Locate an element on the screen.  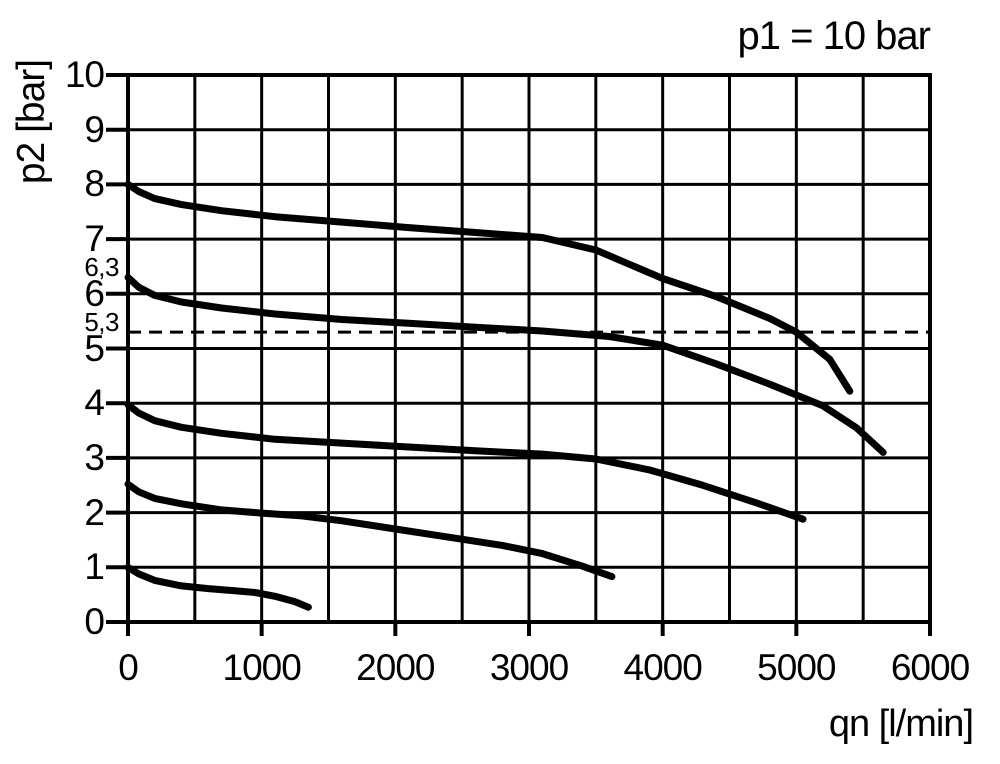
y-tick-label: 0 is located at coordinates (94, 621).